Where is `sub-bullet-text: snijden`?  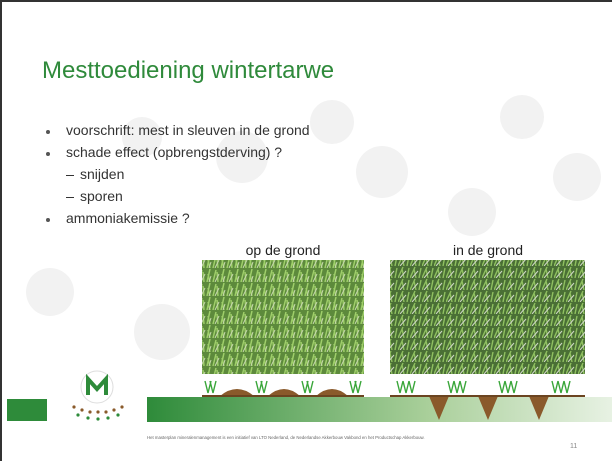 sub-bullet-text: snijden is located at coordinates (102, 174).